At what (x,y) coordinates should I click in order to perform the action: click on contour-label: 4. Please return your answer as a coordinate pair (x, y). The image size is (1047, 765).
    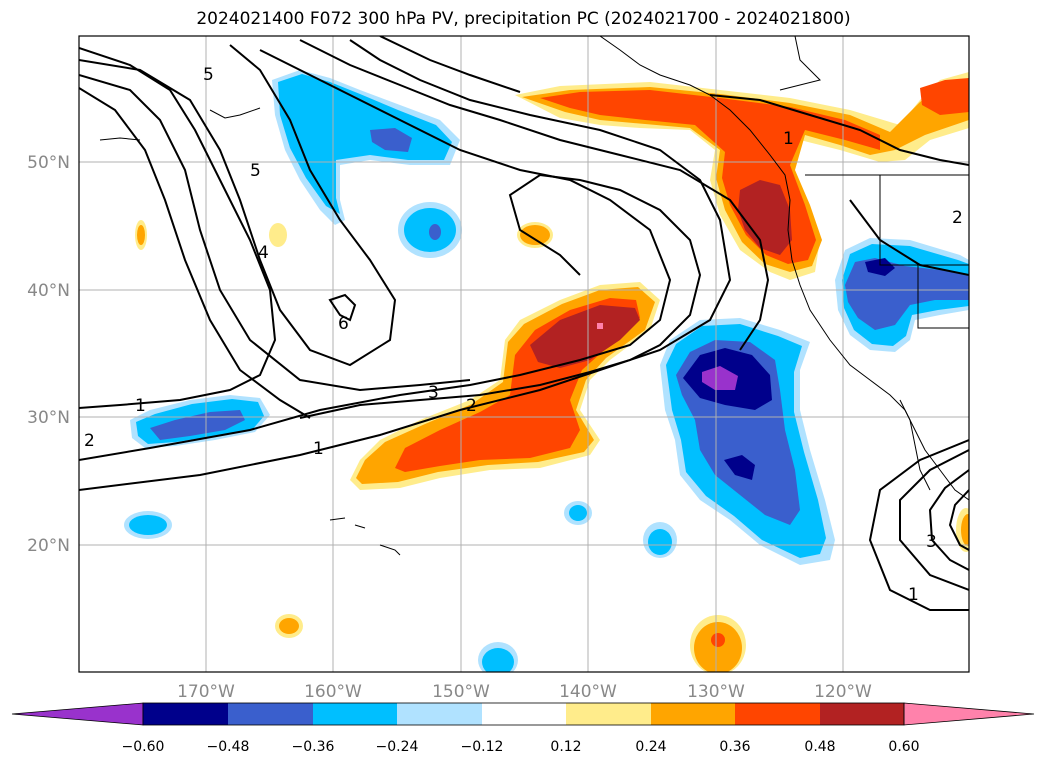
    Looking at the image, I should click on (263, 253).